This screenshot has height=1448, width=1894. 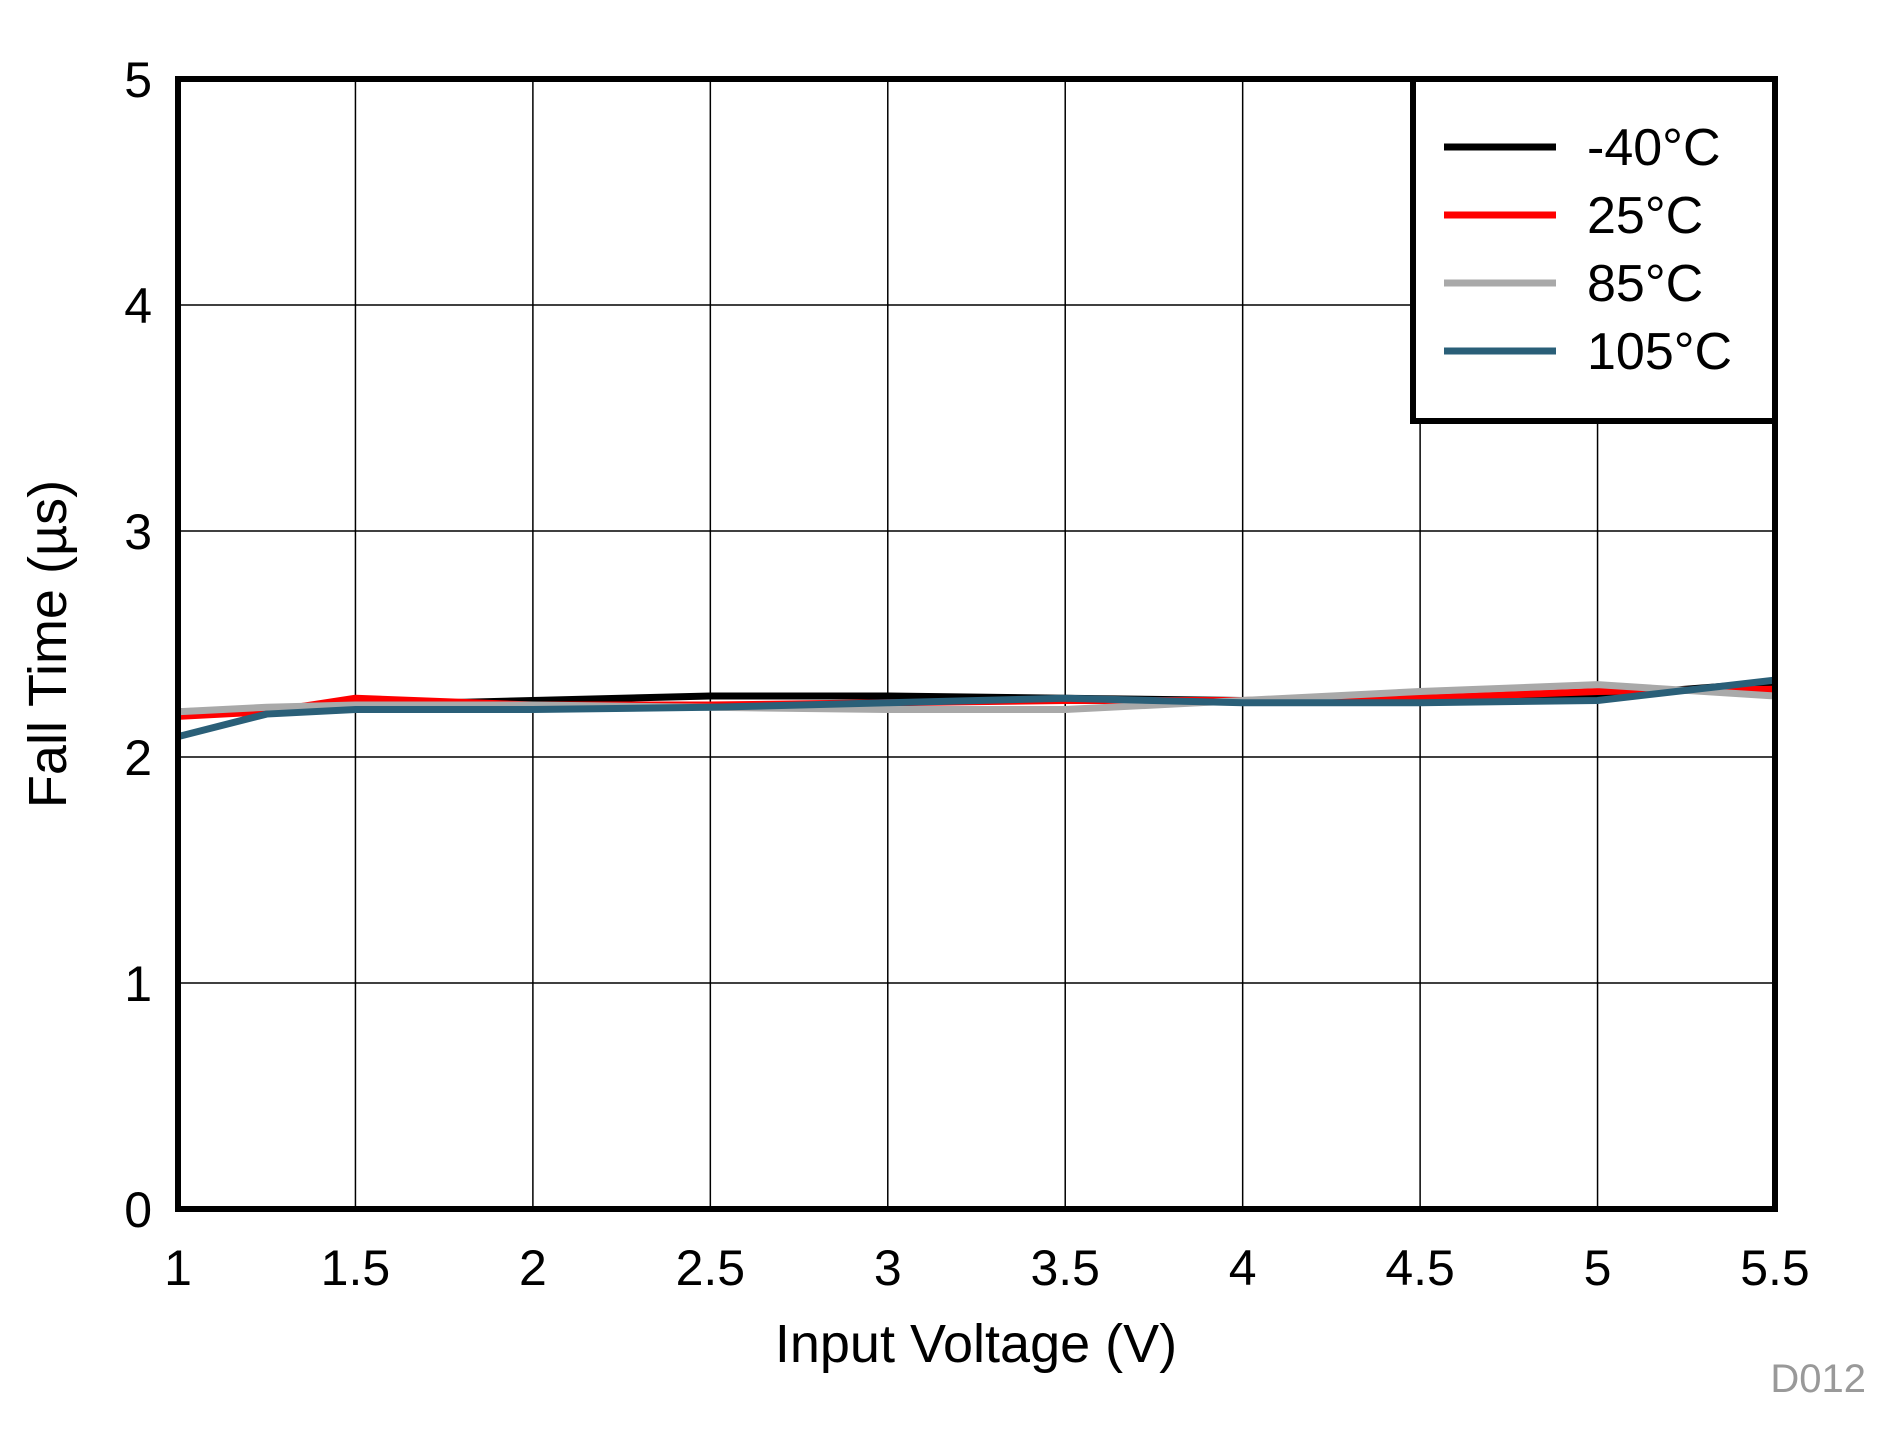 I want to click on y-tick-label: 1, so click(x=138, y=984).